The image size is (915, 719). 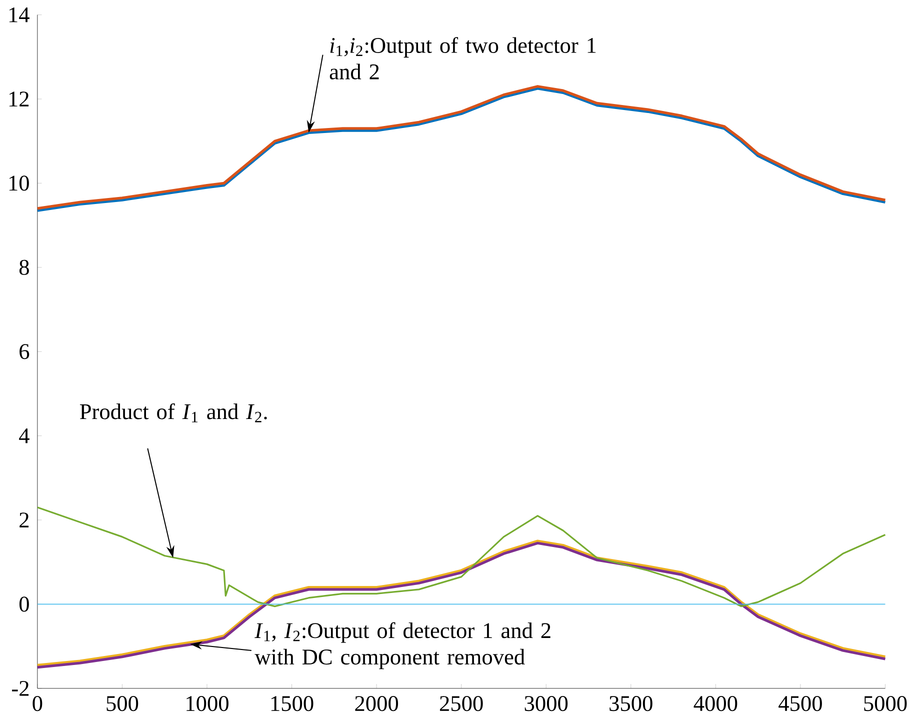 What do you see at coordinates (631, 704) in the screenshot?
I see `x-tick-label: 3500` at bounding box center [631, 704].